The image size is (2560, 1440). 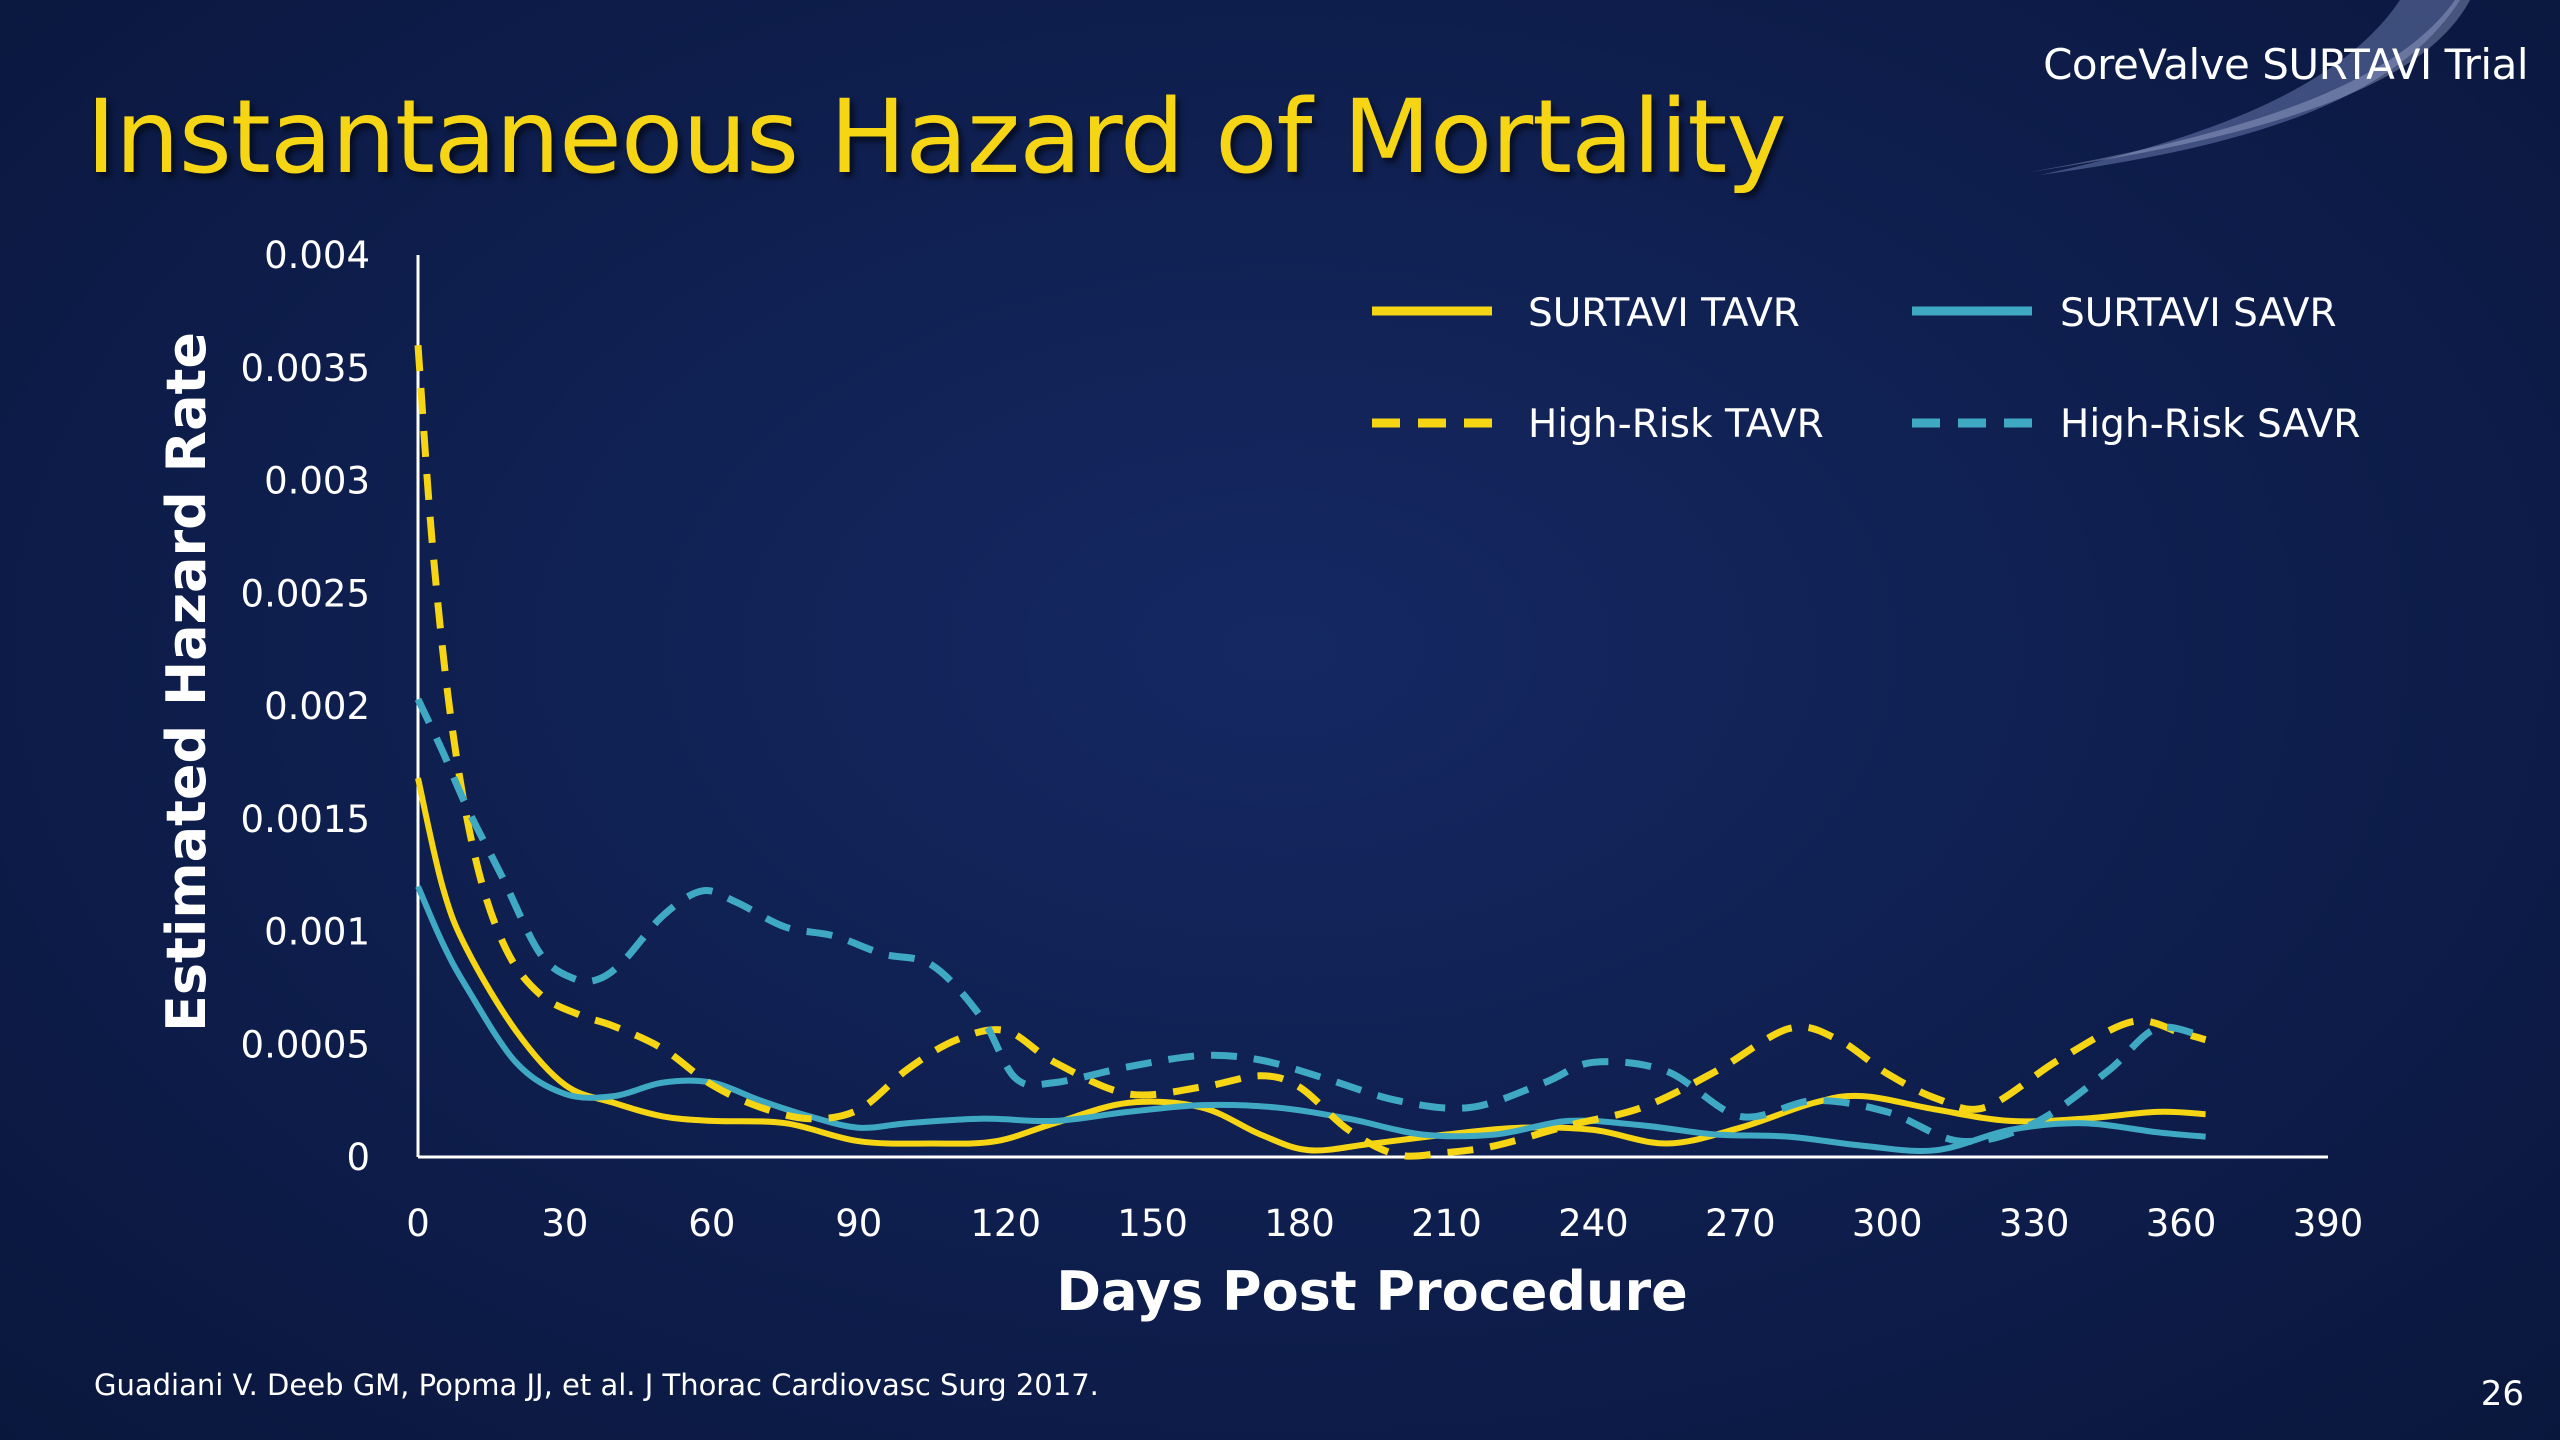 I want to click on x-tick-label: 270, so click(x=1740, y=1223).